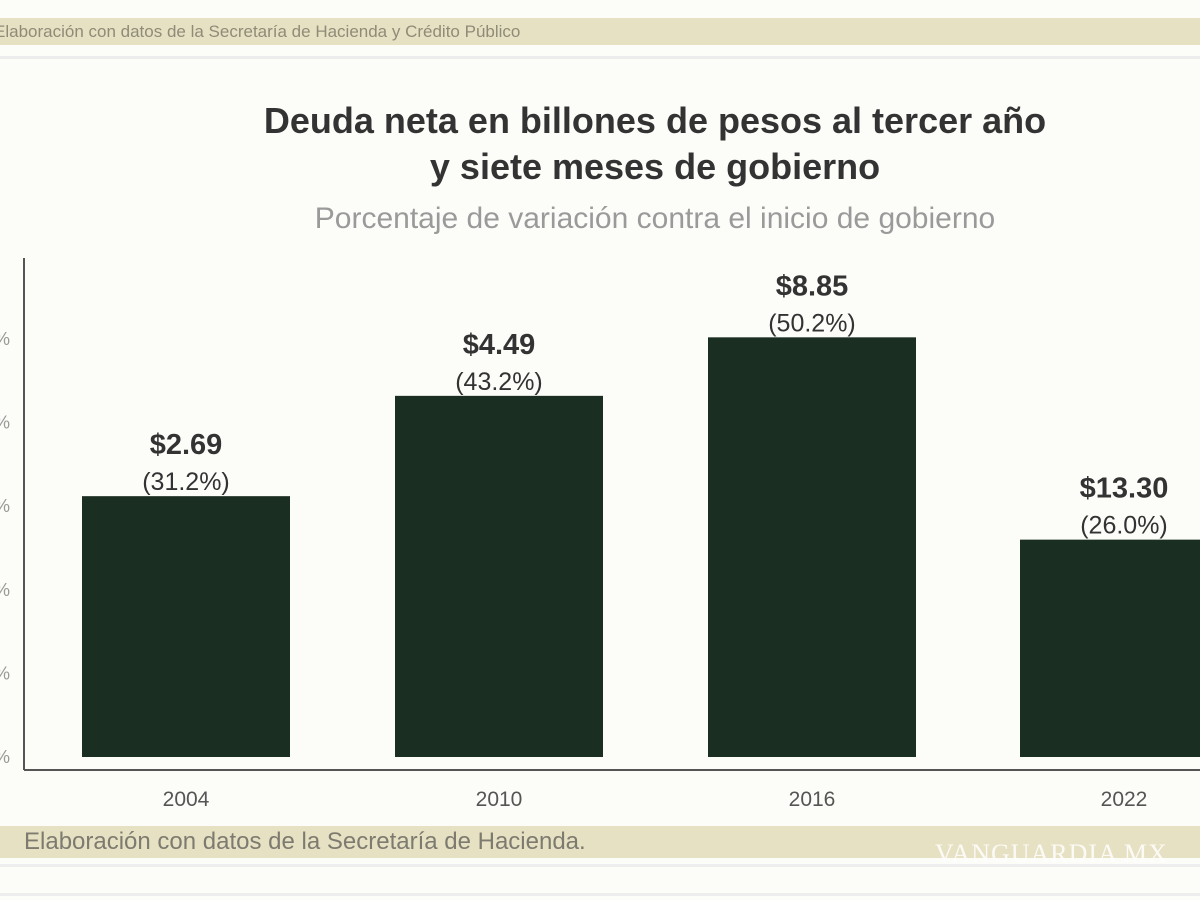  Describe the element at coordinates (1110, 648) in the screenshot. I see `bar-2022` at that location.